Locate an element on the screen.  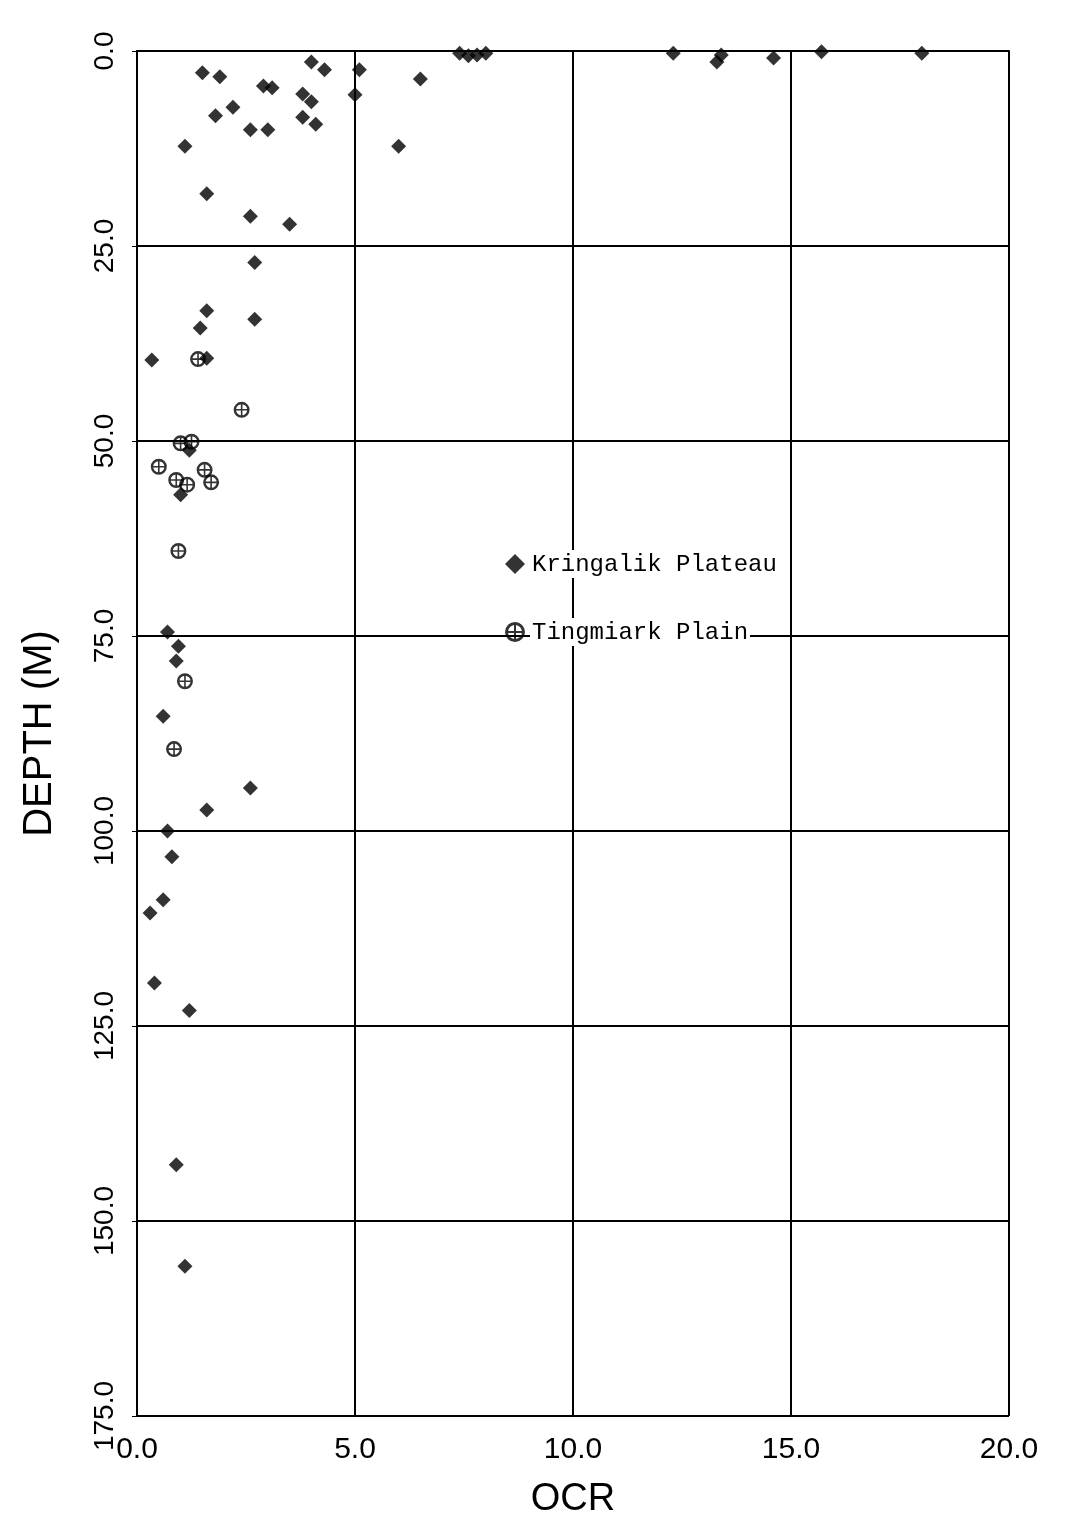
x-tick-label: 20.0 is located at coordinates (1009, 1447).